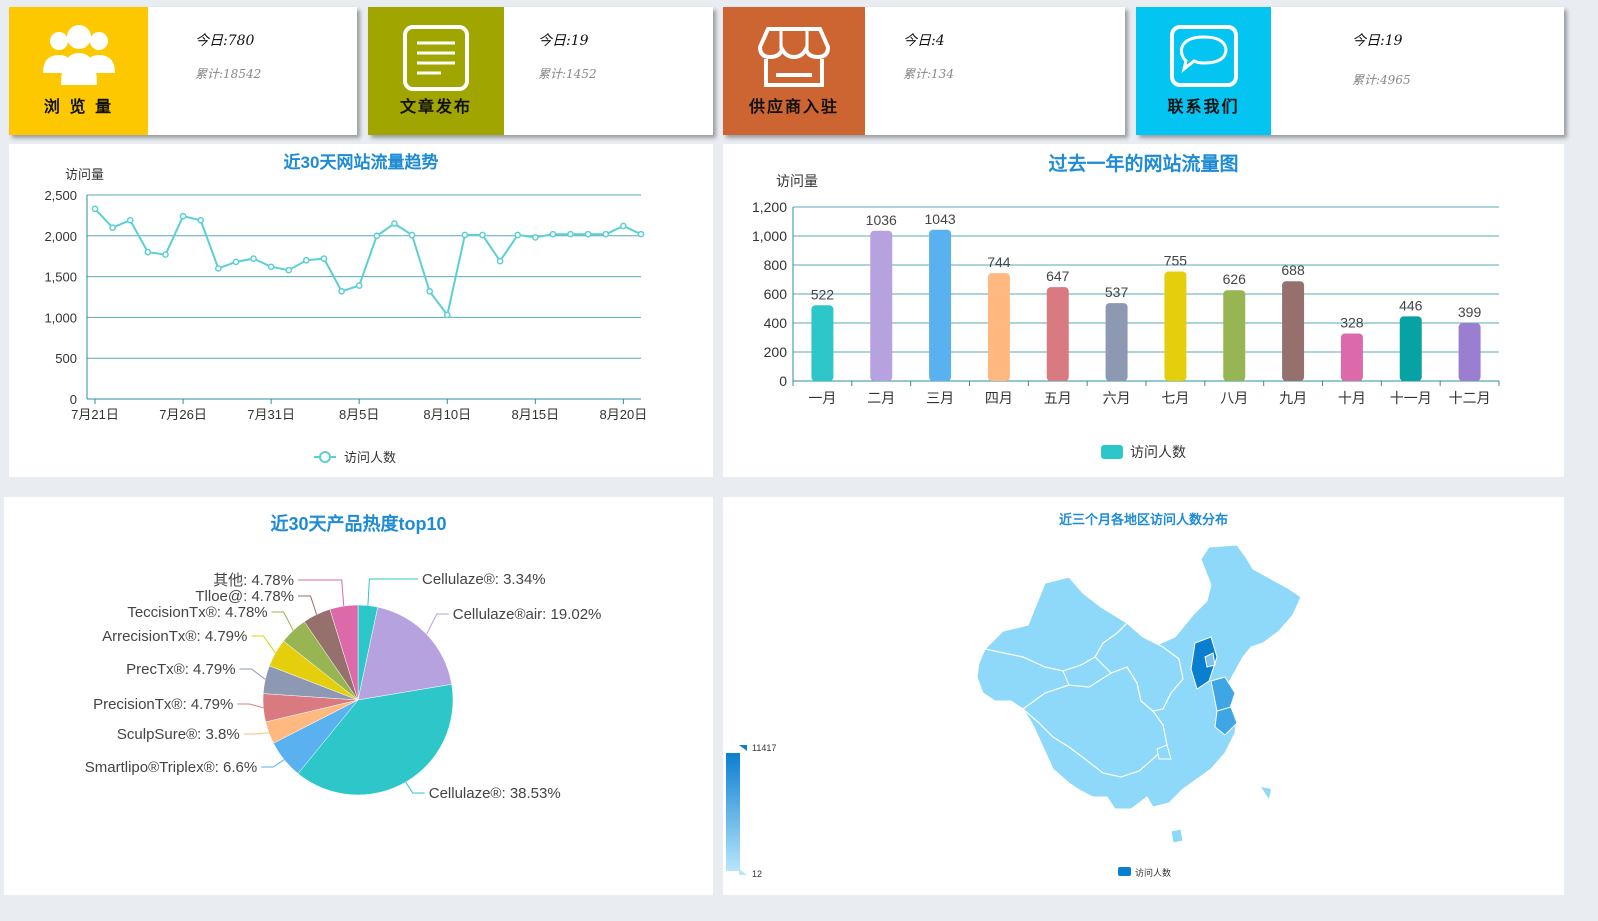  Describe the element at coordinates (1164, 752) in the screenshot. I see `taiwan-region` at that location.